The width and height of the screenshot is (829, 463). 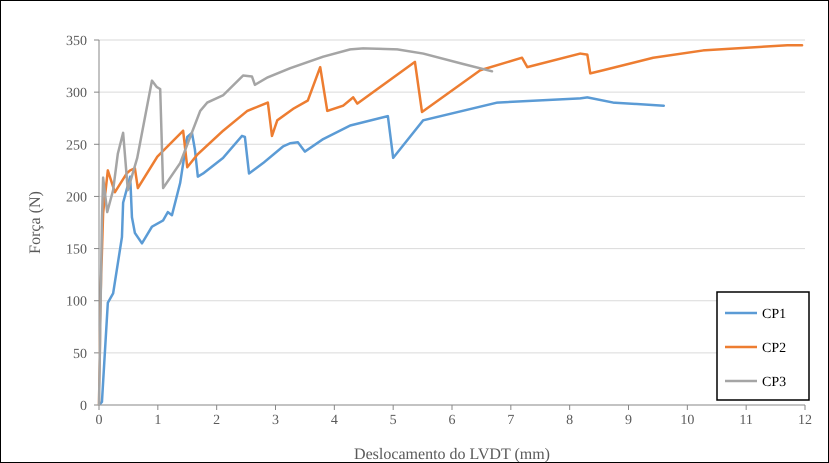 I want to click on x-tick-label: 4, so click(x=334, y=420).